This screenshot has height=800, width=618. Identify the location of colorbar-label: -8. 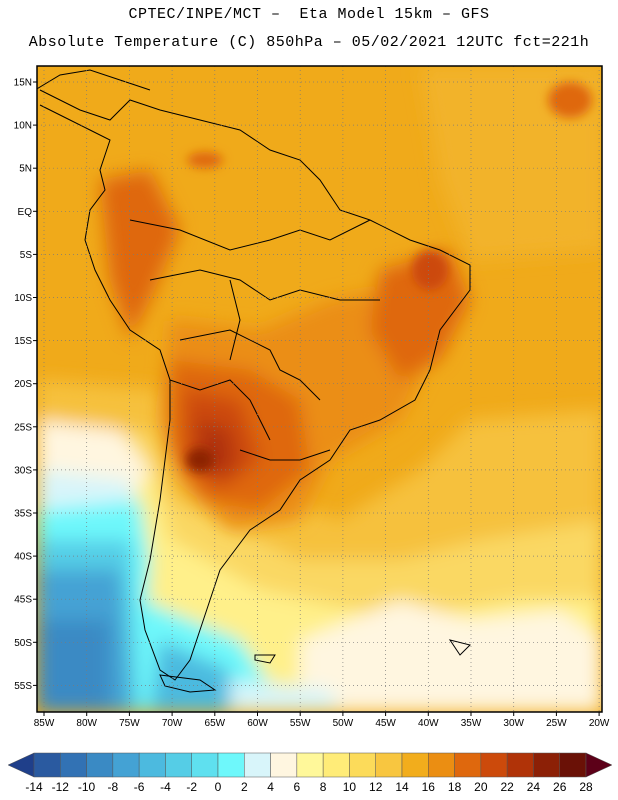
(113, 787).